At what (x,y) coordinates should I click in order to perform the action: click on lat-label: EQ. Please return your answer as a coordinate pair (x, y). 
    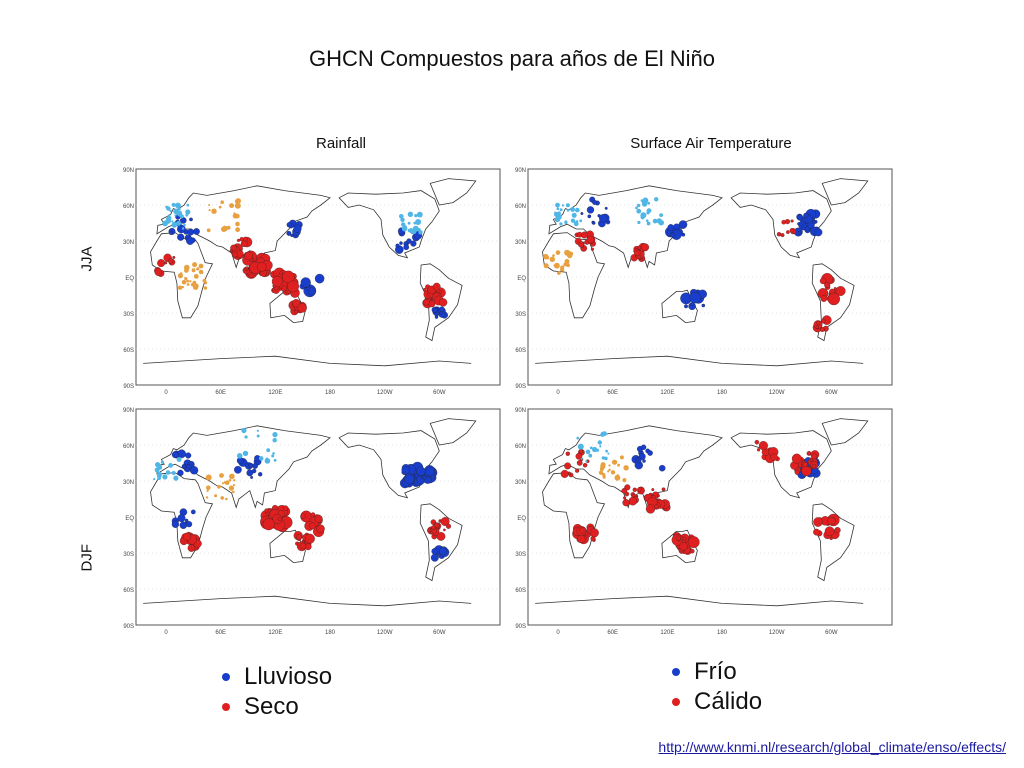
    Looking at the image, I should click on (129, 519).